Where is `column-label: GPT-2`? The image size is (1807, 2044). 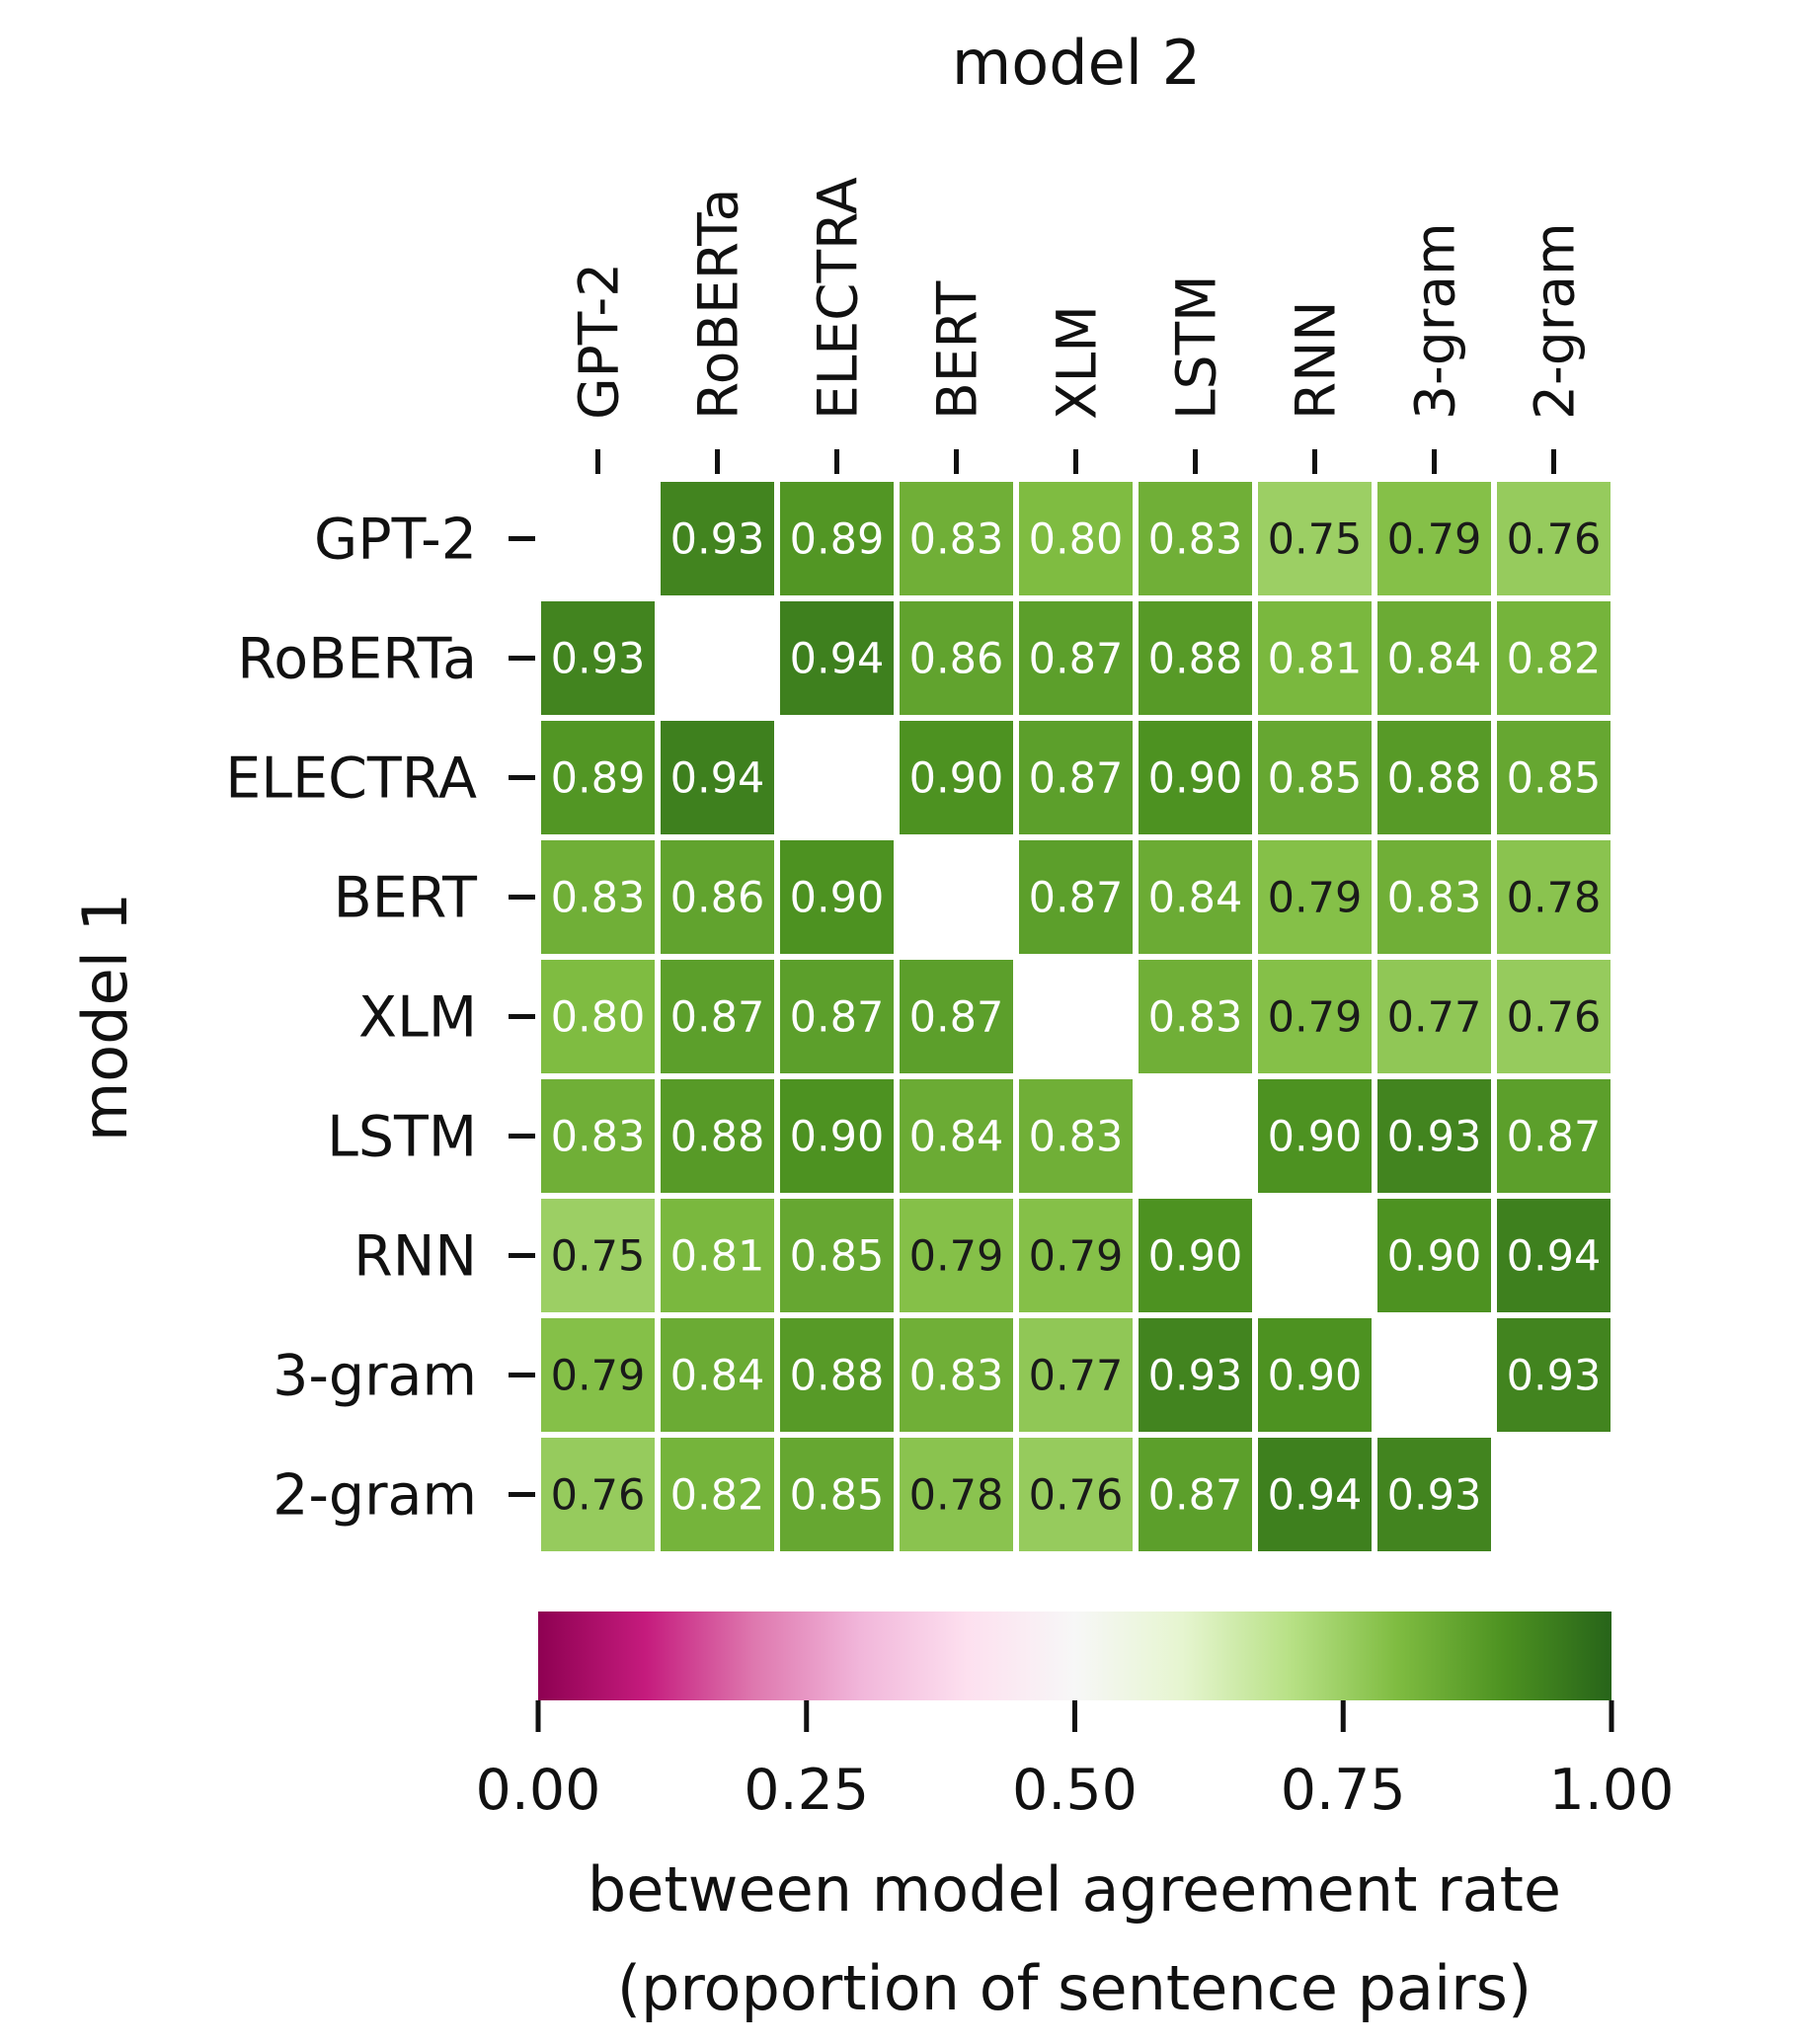
column-label: GPT-2 is located at coordinates (599, 342).